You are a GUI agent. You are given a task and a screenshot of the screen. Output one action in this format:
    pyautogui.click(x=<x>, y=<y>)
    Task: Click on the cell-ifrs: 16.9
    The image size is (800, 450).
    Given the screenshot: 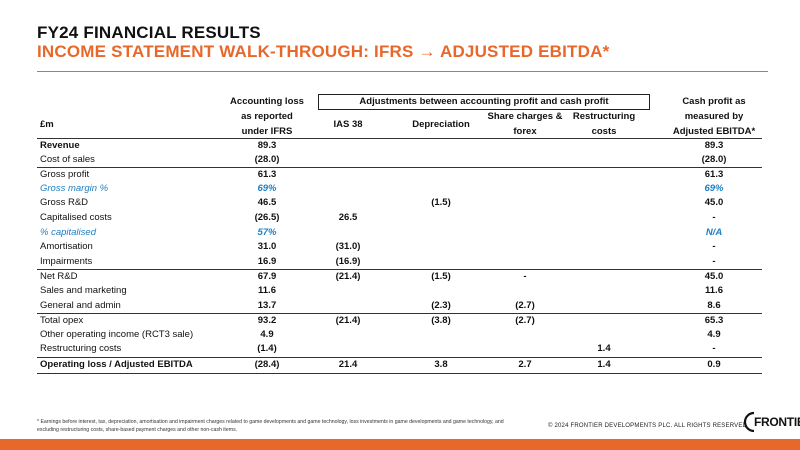 What is the action you would take?
    pyautogui.click(x=267, y=261)
    